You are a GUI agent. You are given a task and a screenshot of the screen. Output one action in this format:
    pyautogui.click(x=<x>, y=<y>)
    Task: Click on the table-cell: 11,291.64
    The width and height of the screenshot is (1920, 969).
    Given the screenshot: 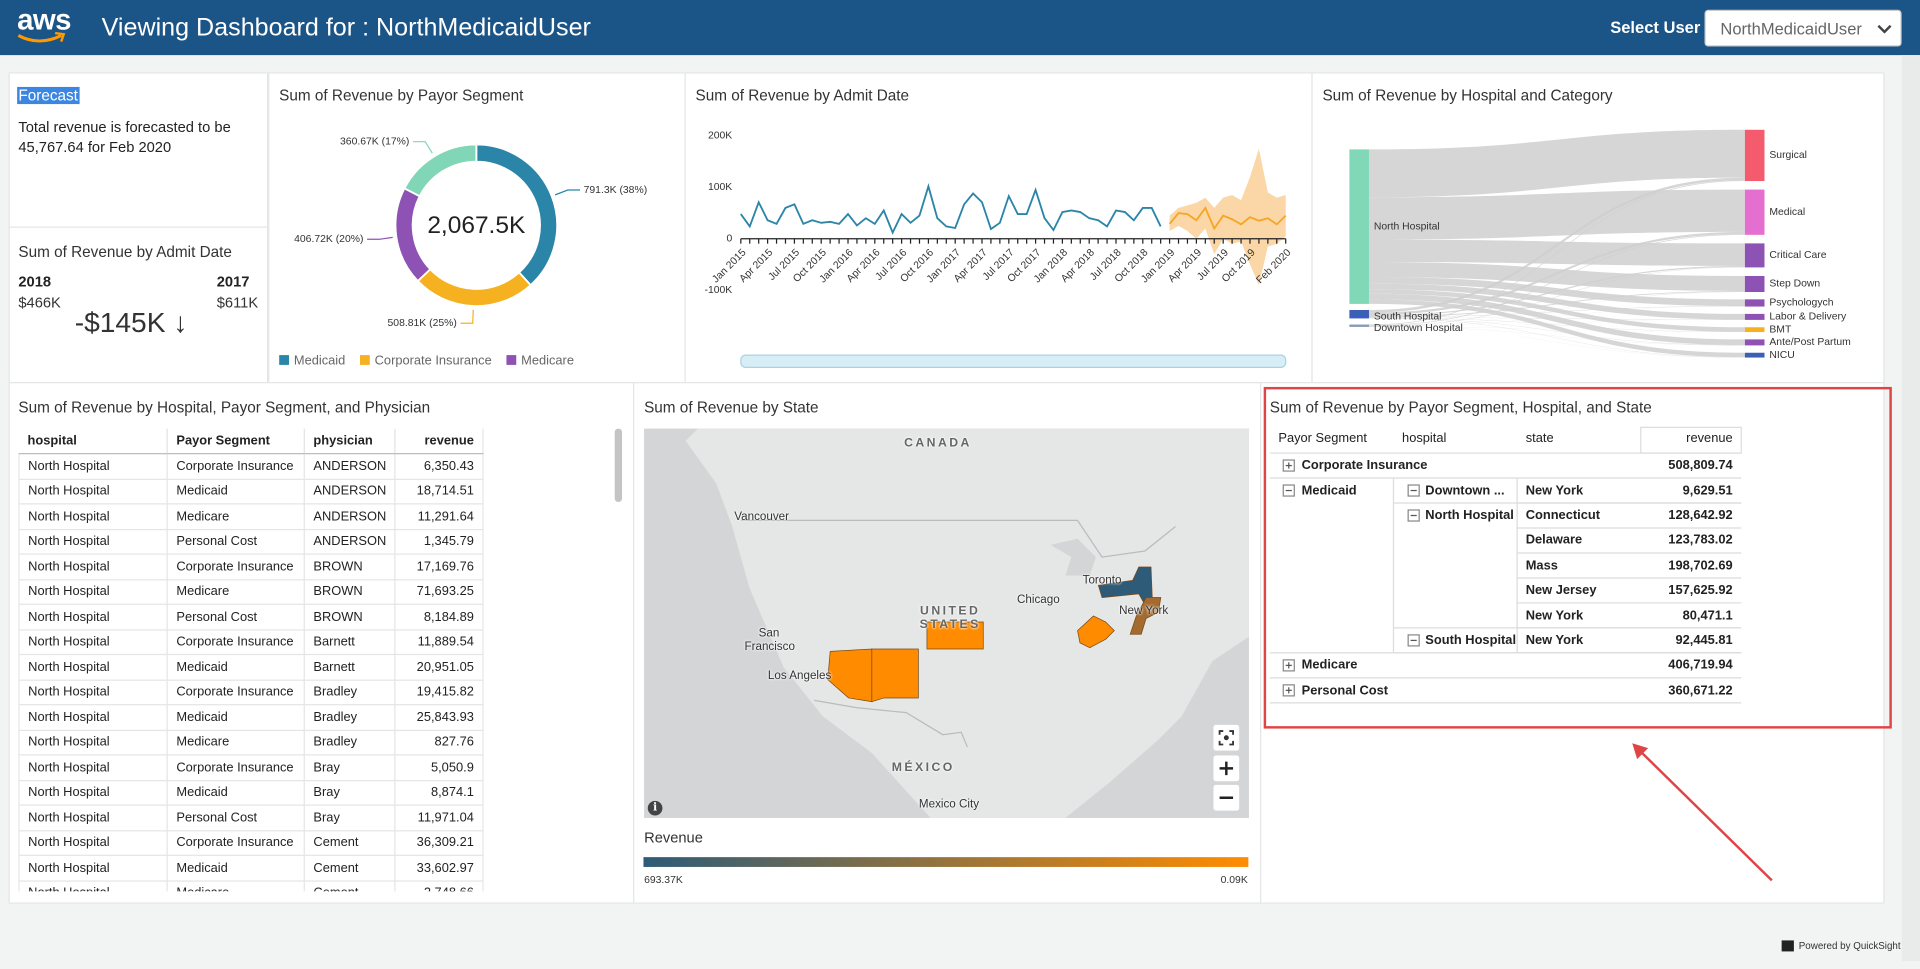 What is the action you would take?
    pyautogui.click(x=439, y=516)
    